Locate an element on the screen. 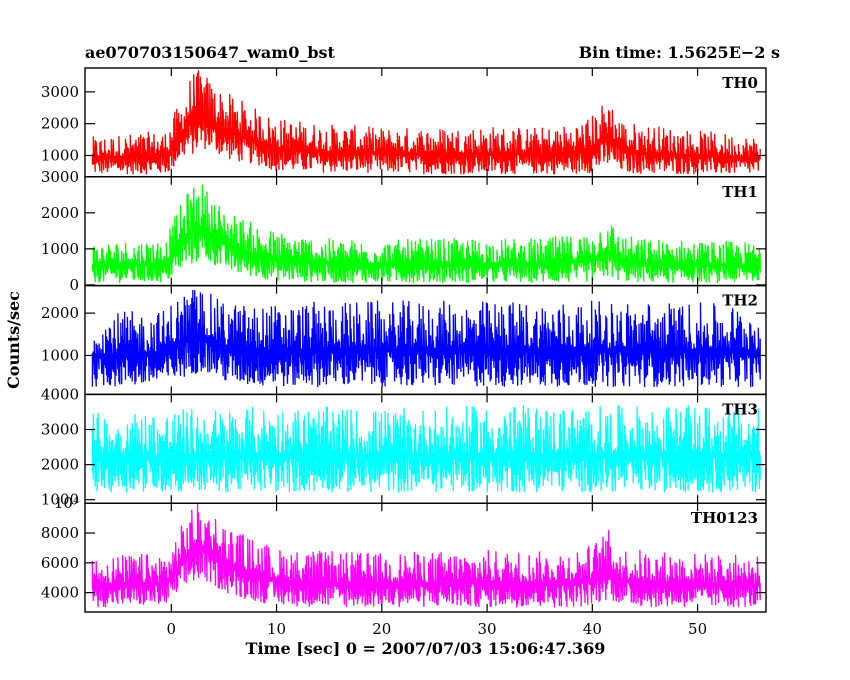  ytick-label-th3-2000: 2000 is located at coordinates (60, 465).